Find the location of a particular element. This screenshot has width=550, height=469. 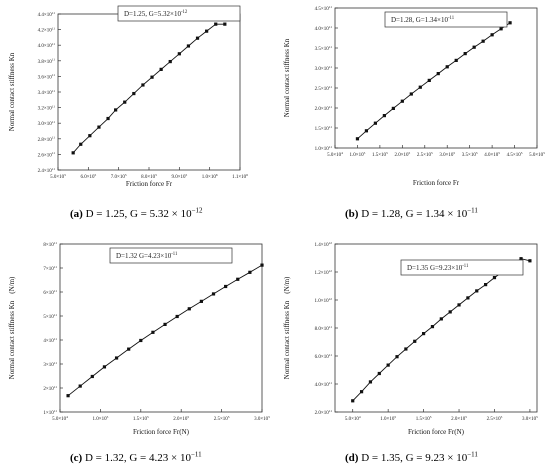

y-tick-label: 6×10¹¹ is located at coordinates (50, 292).